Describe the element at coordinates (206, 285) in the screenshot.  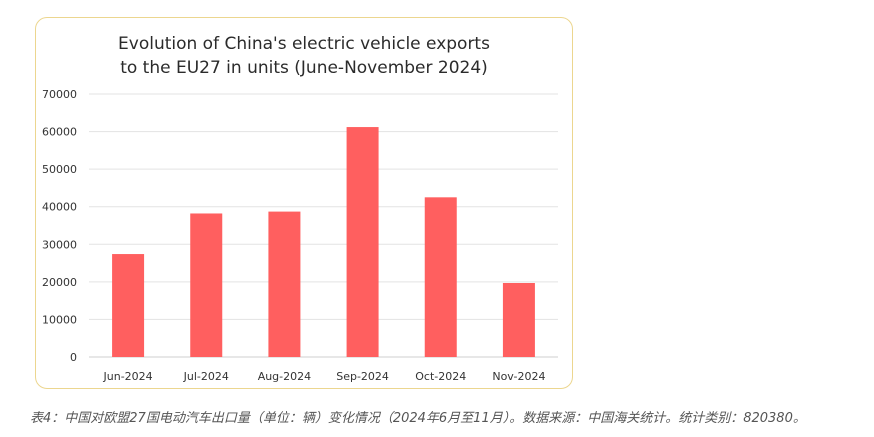
I see `bar-jul-2024` at that location.